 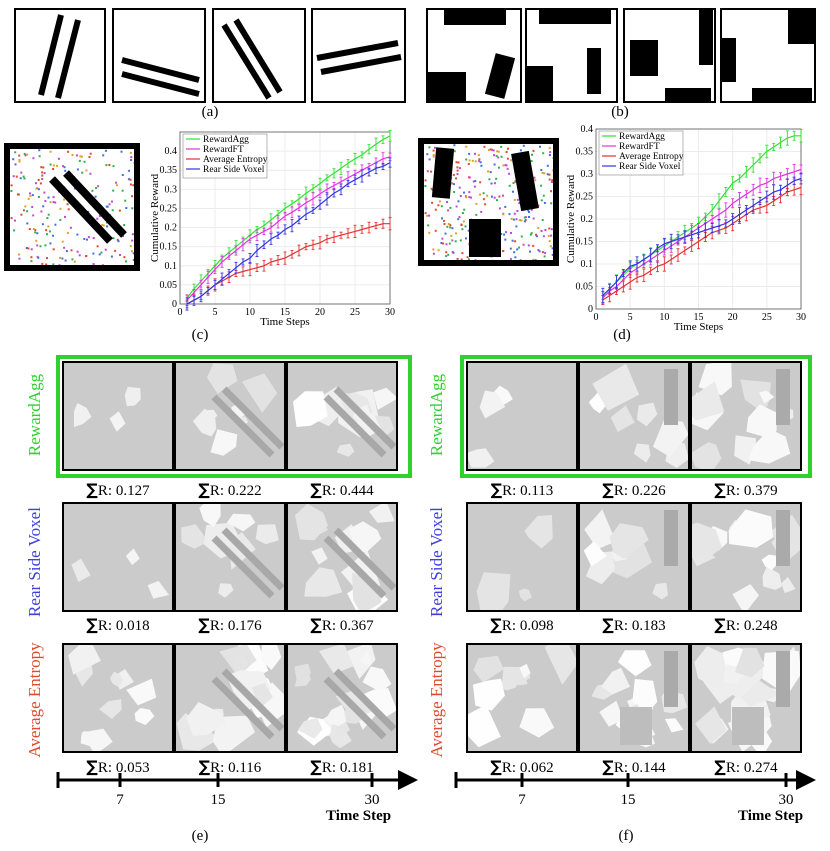 What do you see at coordinates (639, 768) in the screenshot?
I see `reward-value: R: 0.144` at bounding box center [639, 768].